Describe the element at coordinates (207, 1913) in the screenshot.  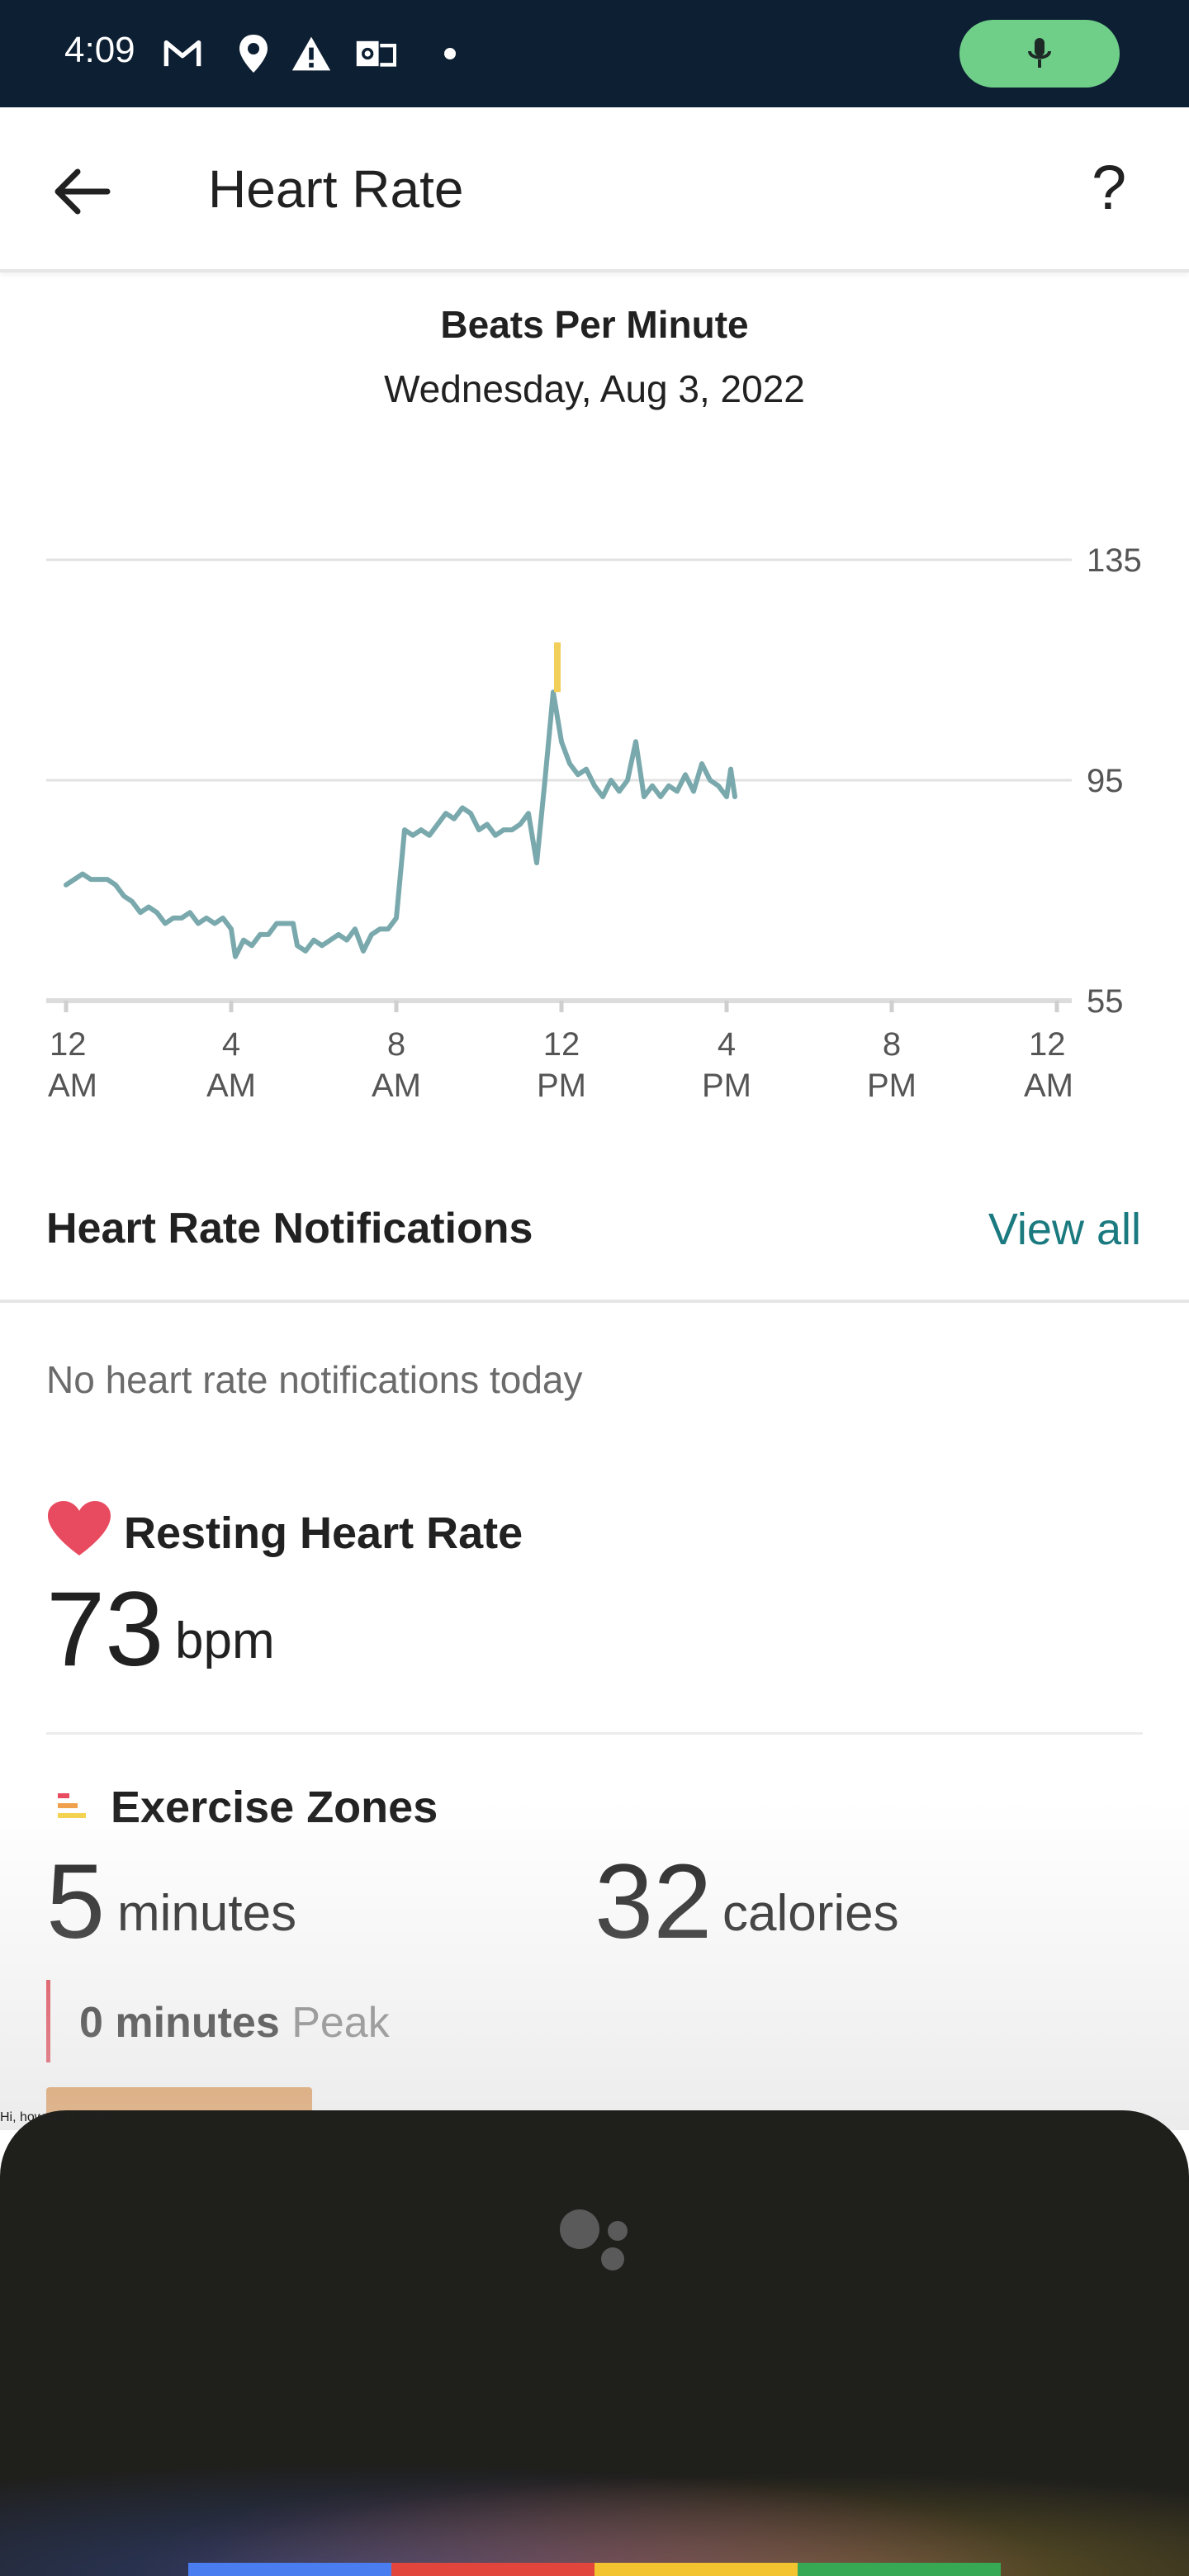
I see `exercise-minutes-unit: minutes` at that location.